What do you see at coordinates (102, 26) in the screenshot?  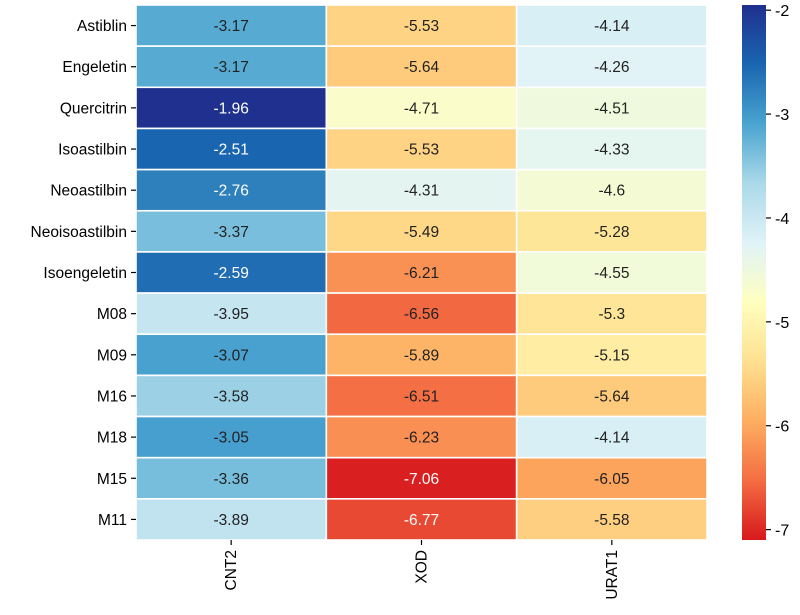 I see `row-label: Astiblin` at bounding box center [102, 26].